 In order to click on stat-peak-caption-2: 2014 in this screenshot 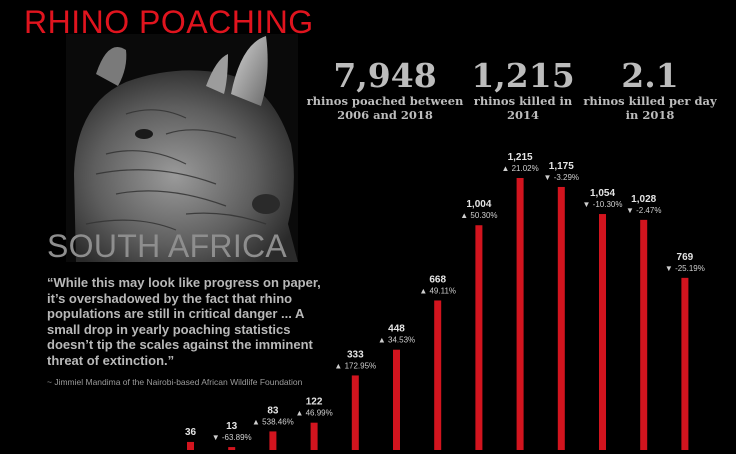, I will do `click(522, 115)`.